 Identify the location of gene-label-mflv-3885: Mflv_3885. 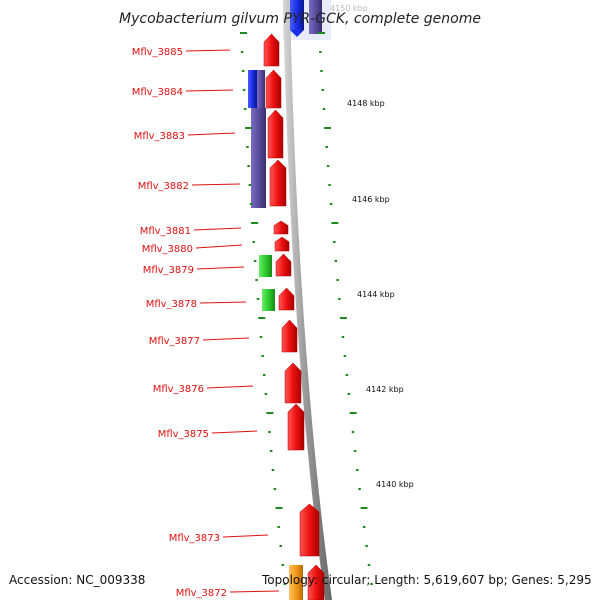
(157, 52).